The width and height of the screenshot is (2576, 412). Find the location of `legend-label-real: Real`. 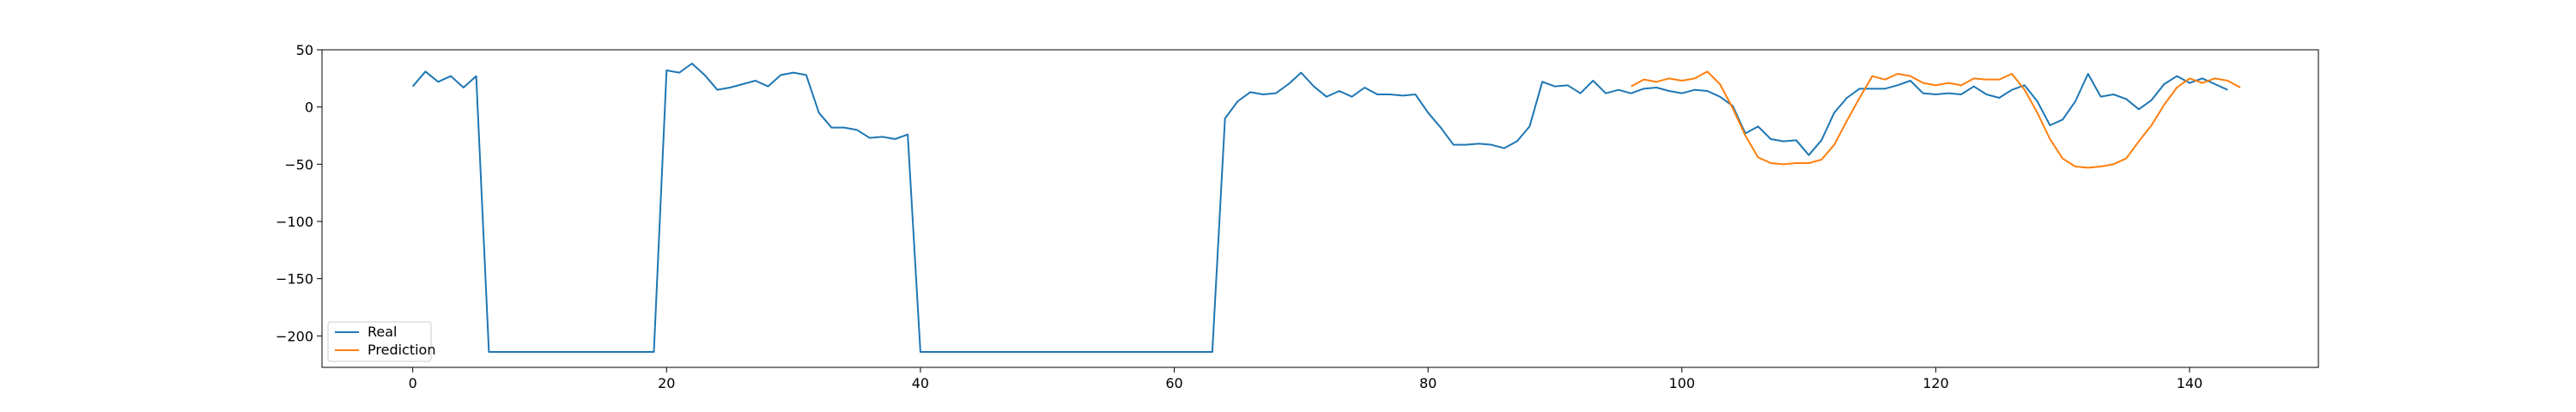

legend-label-real: Real is located at coordinates (383, 332).